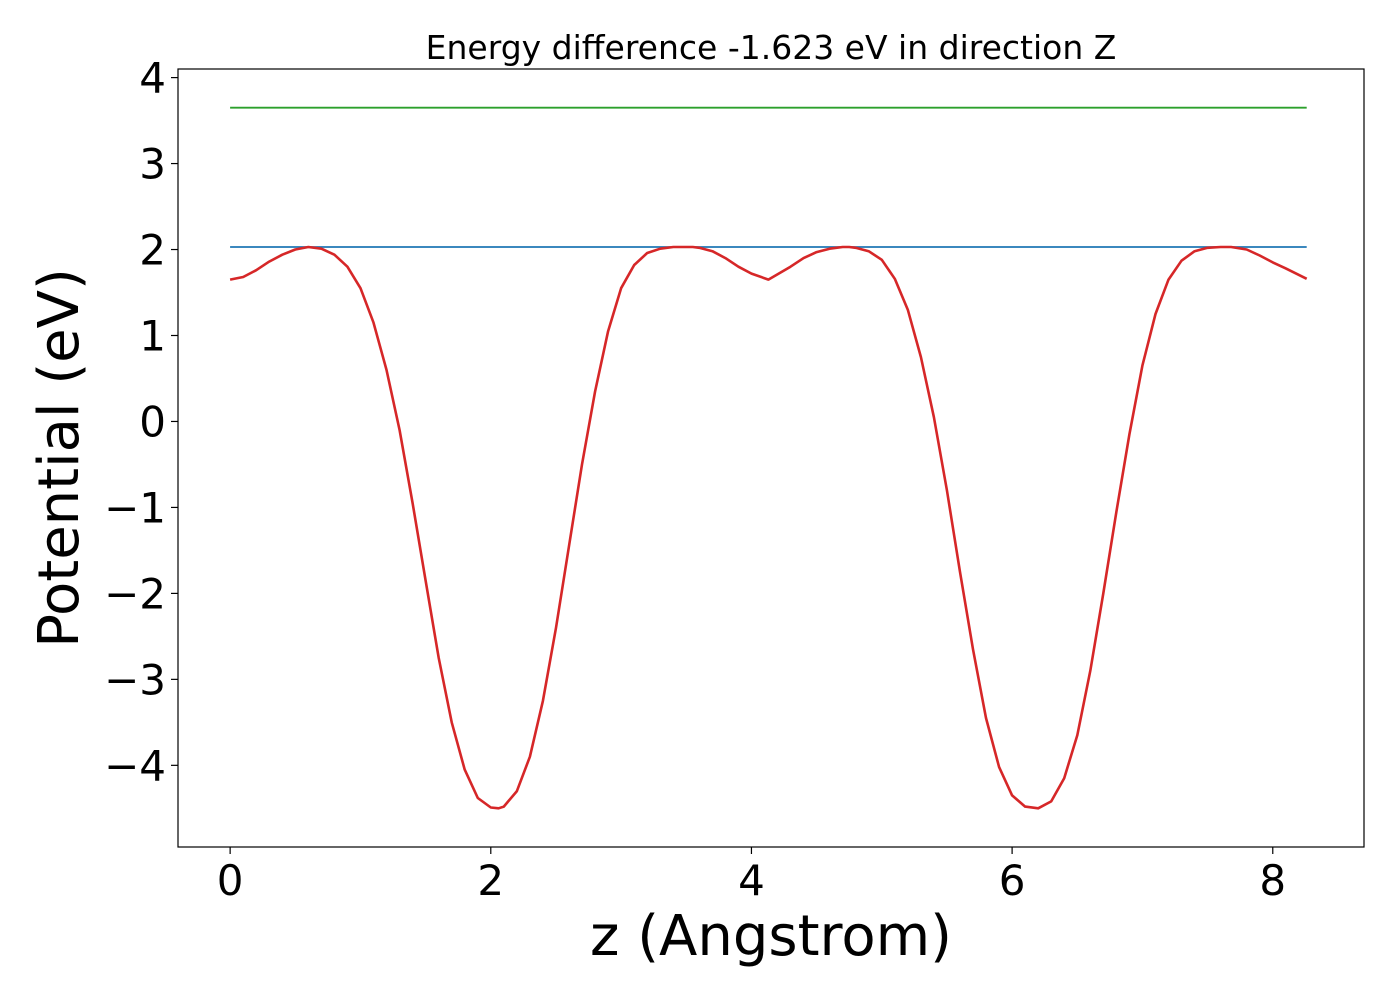 This screenshot has width=1400, height=1000. What do you see at coordinates (135, 679) in the screenshot?
I see `y-tick-label-1: −3` at bounding box center [135, 679].